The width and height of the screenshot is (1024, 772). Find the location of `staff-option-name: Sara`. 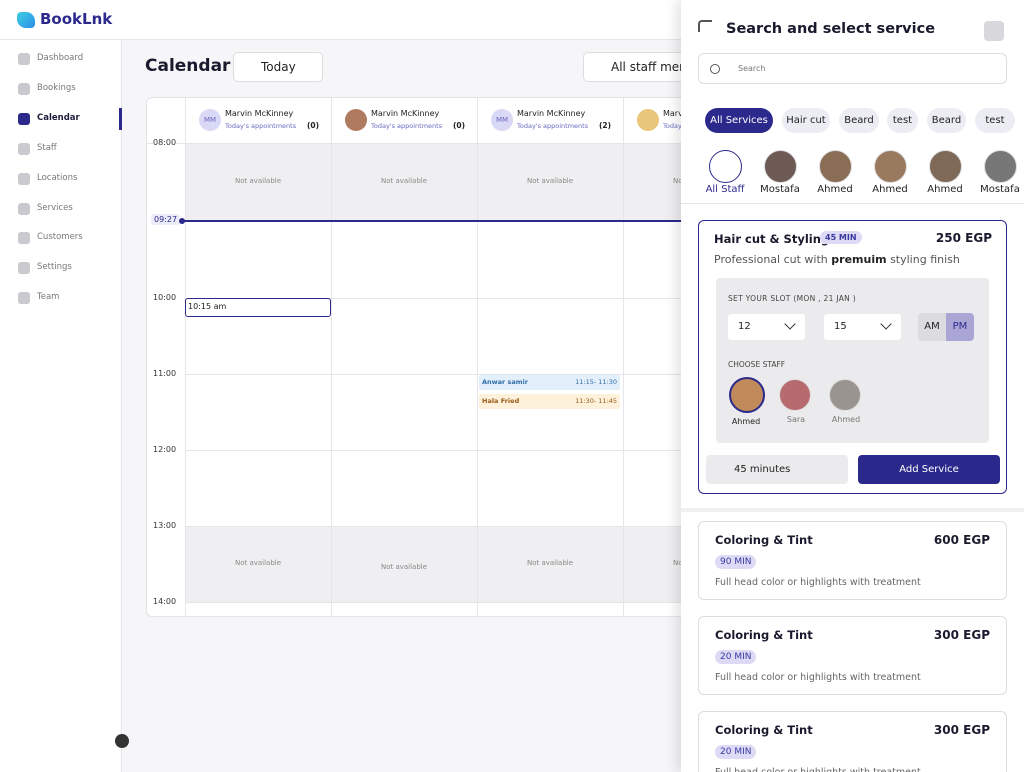

staff-option-name: Sara is located at coordinates (796, 419).